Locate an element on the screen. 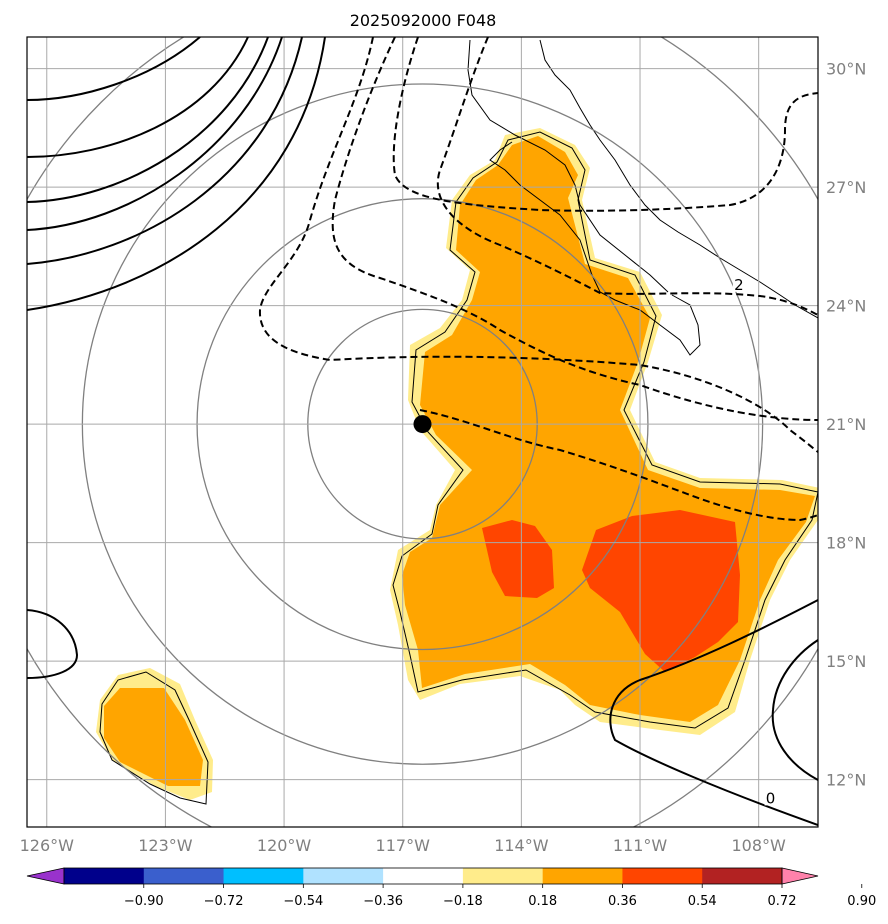  colorbar-label-1: −0.72 is located at coordinates (224, 901).